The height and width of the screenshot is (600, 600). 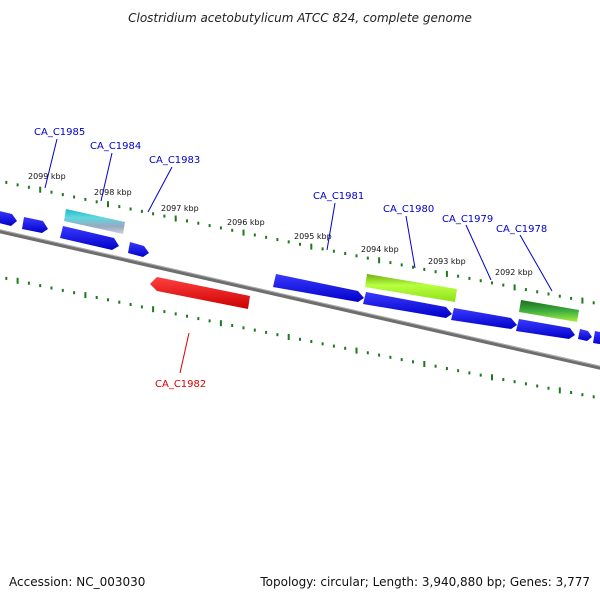 I want to click on ruler-label: 2095 kbp, so click(x=313, y=236).